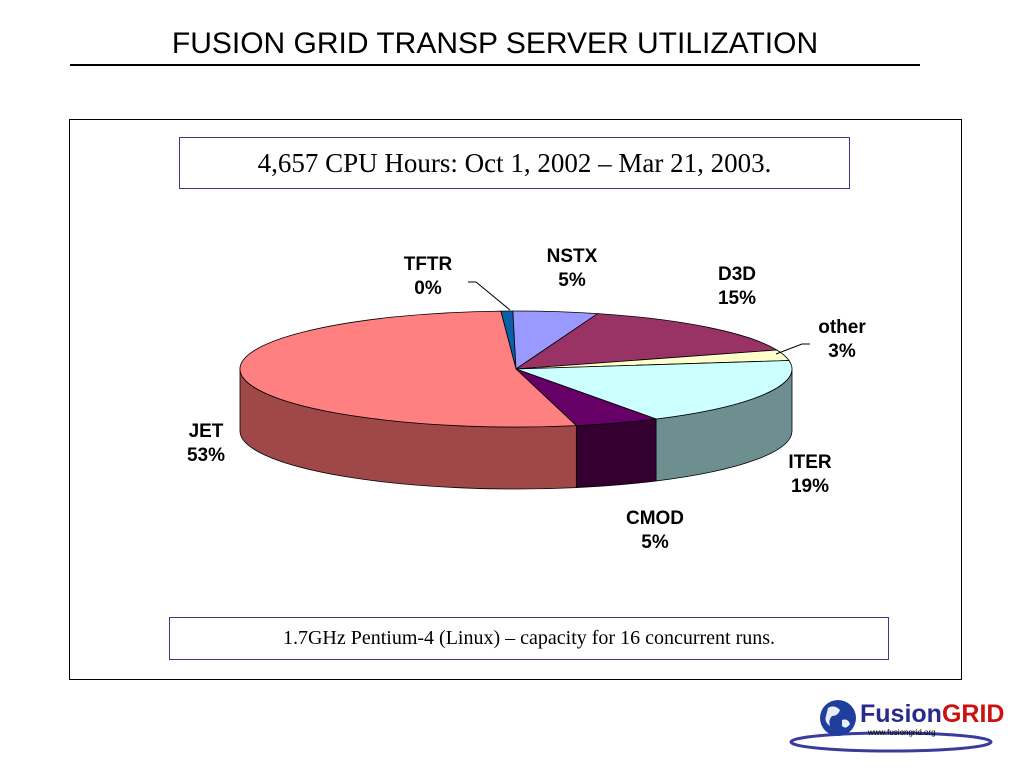  I want to click on leader-line-tftr, so click(489, 296).